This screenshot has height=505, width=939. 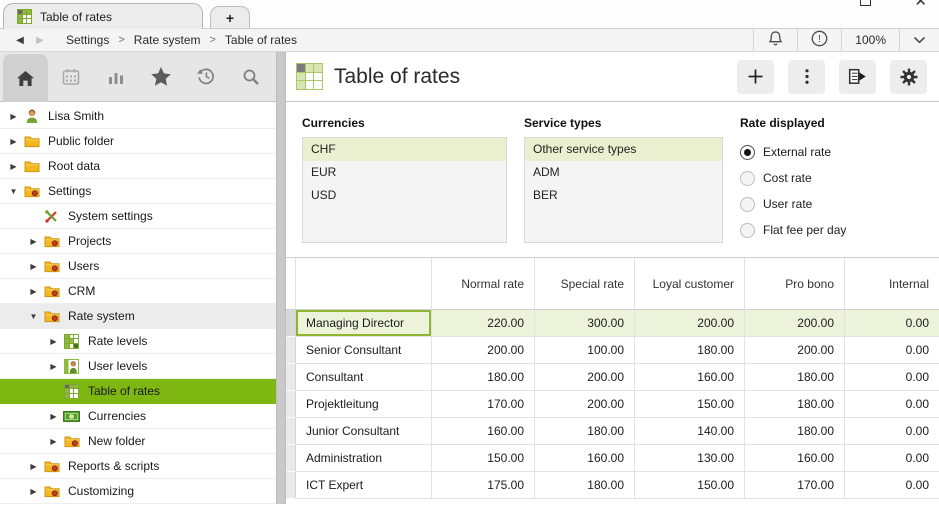 I want to click on tree-item-crm: ▶ CRM, so click(x=138, y=291).